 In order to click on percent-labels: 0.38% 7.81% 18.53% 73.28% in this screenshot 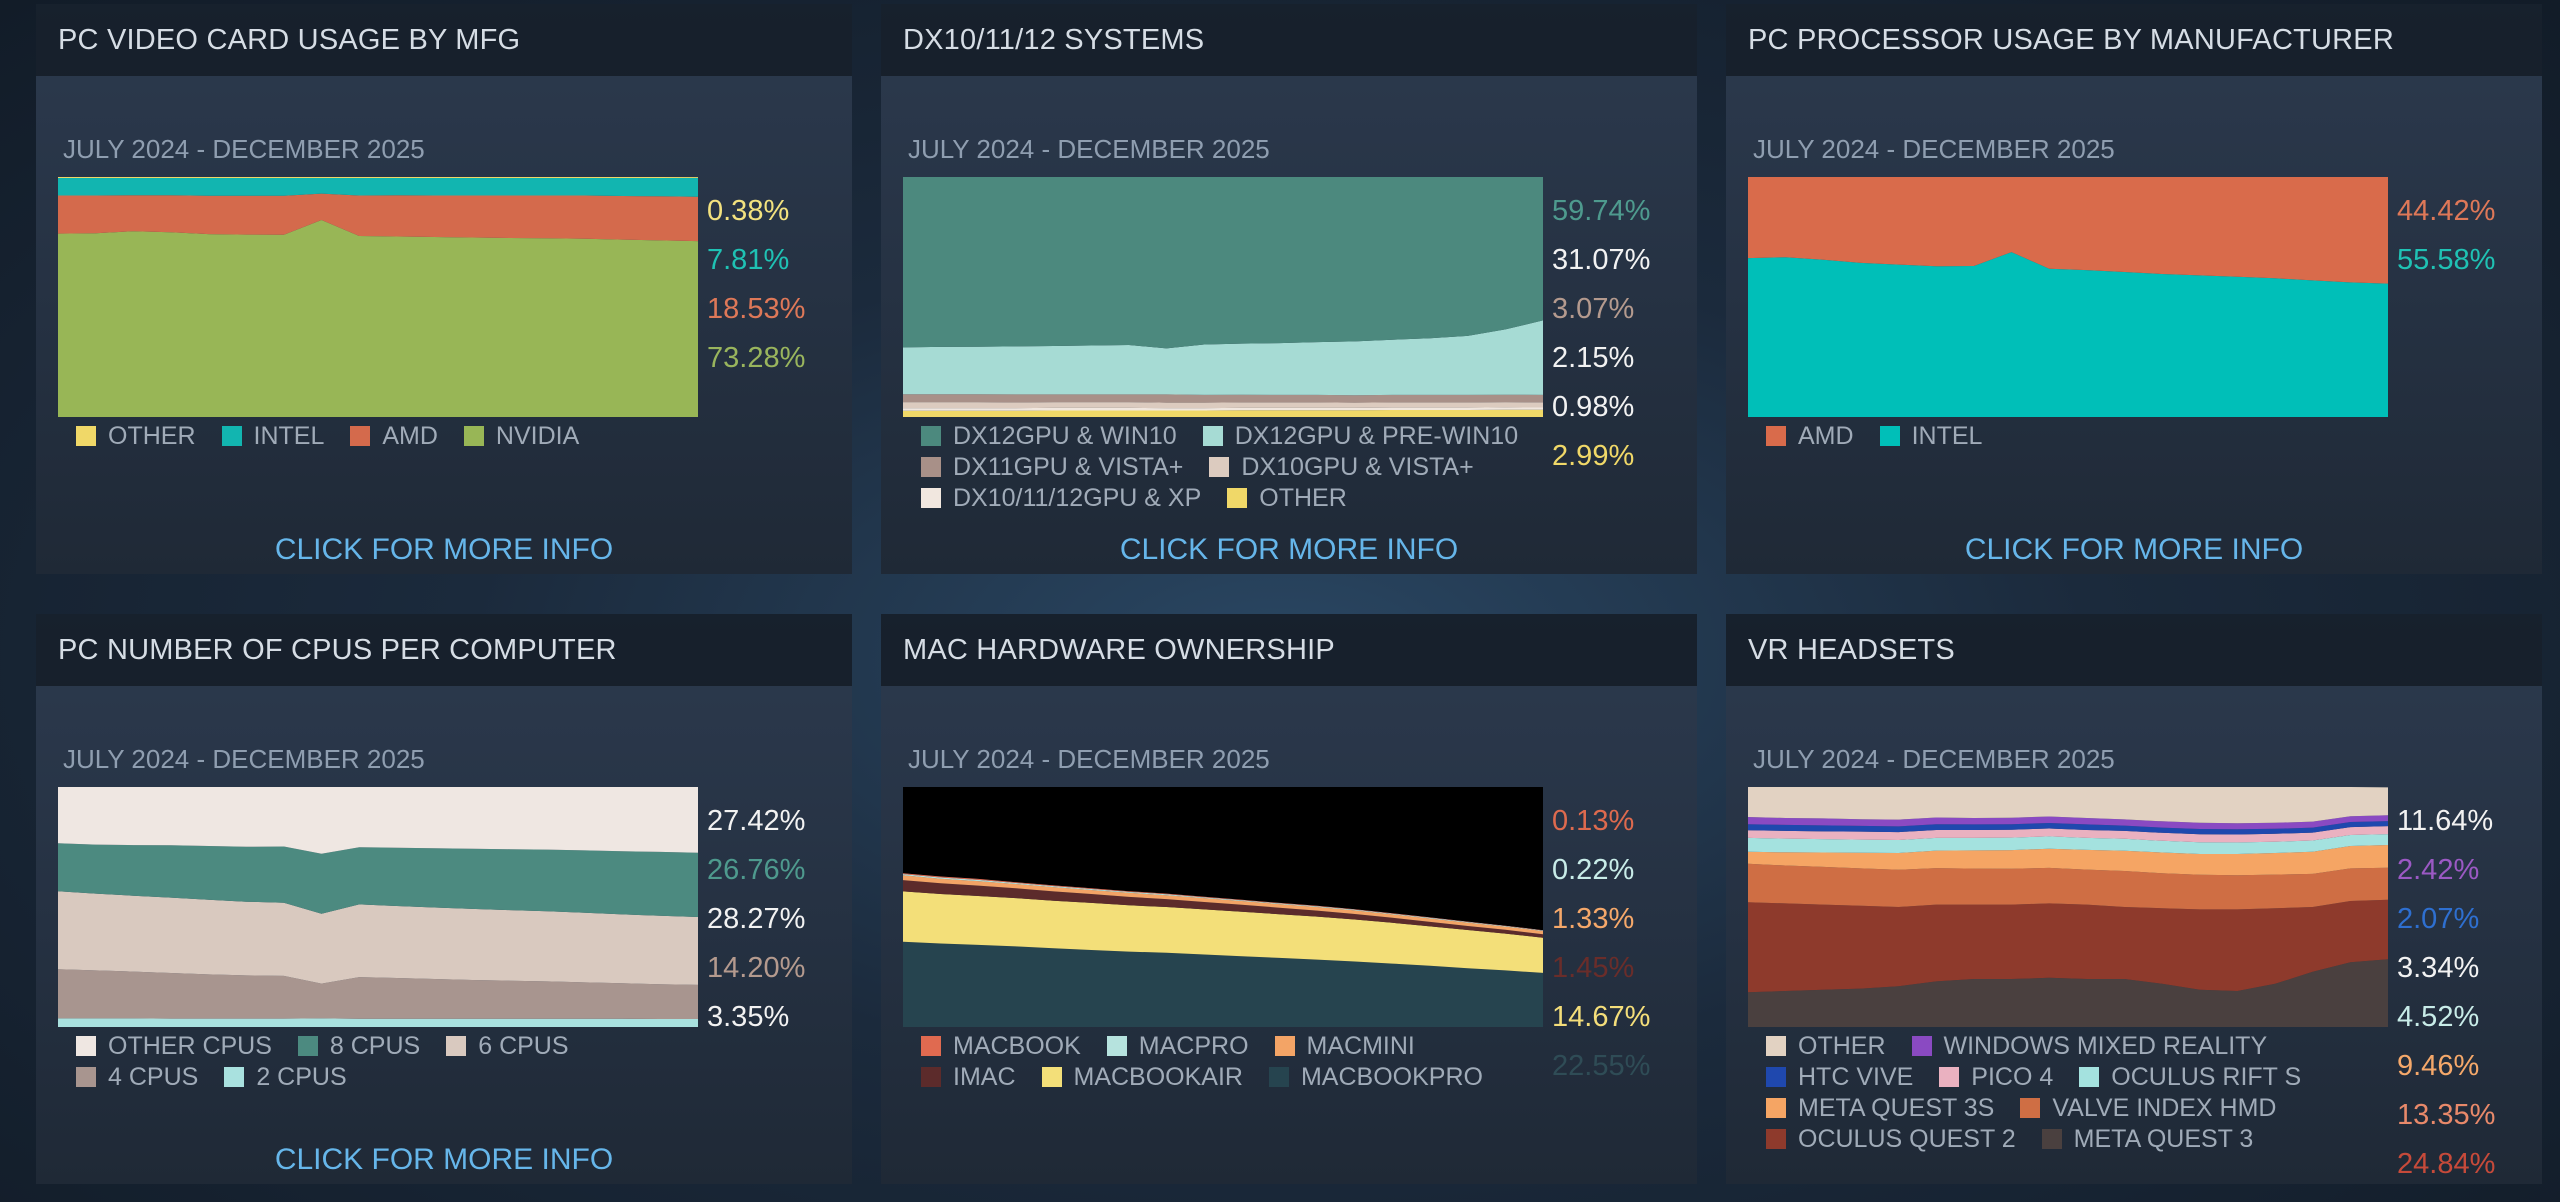, I will do `click(756, 293)`.